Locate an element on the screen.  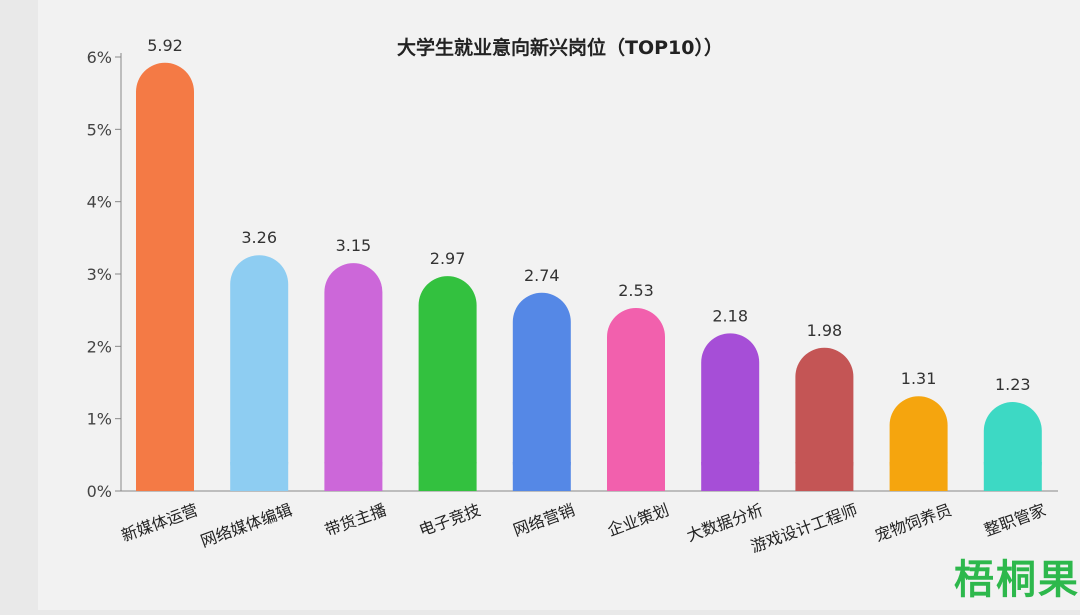
x-tick-label: 宠物饲养员 is located at coordinates (913, 522).